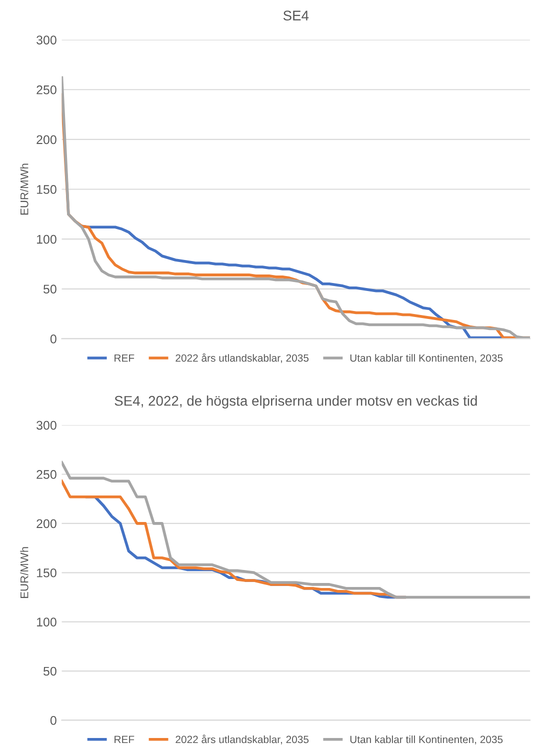  Describe the element at coordinates (295, 402) in the screenshot. I see `chart-title: SE4, 2022, de högsta elpriserna under motsv en veckas tid` at that location.